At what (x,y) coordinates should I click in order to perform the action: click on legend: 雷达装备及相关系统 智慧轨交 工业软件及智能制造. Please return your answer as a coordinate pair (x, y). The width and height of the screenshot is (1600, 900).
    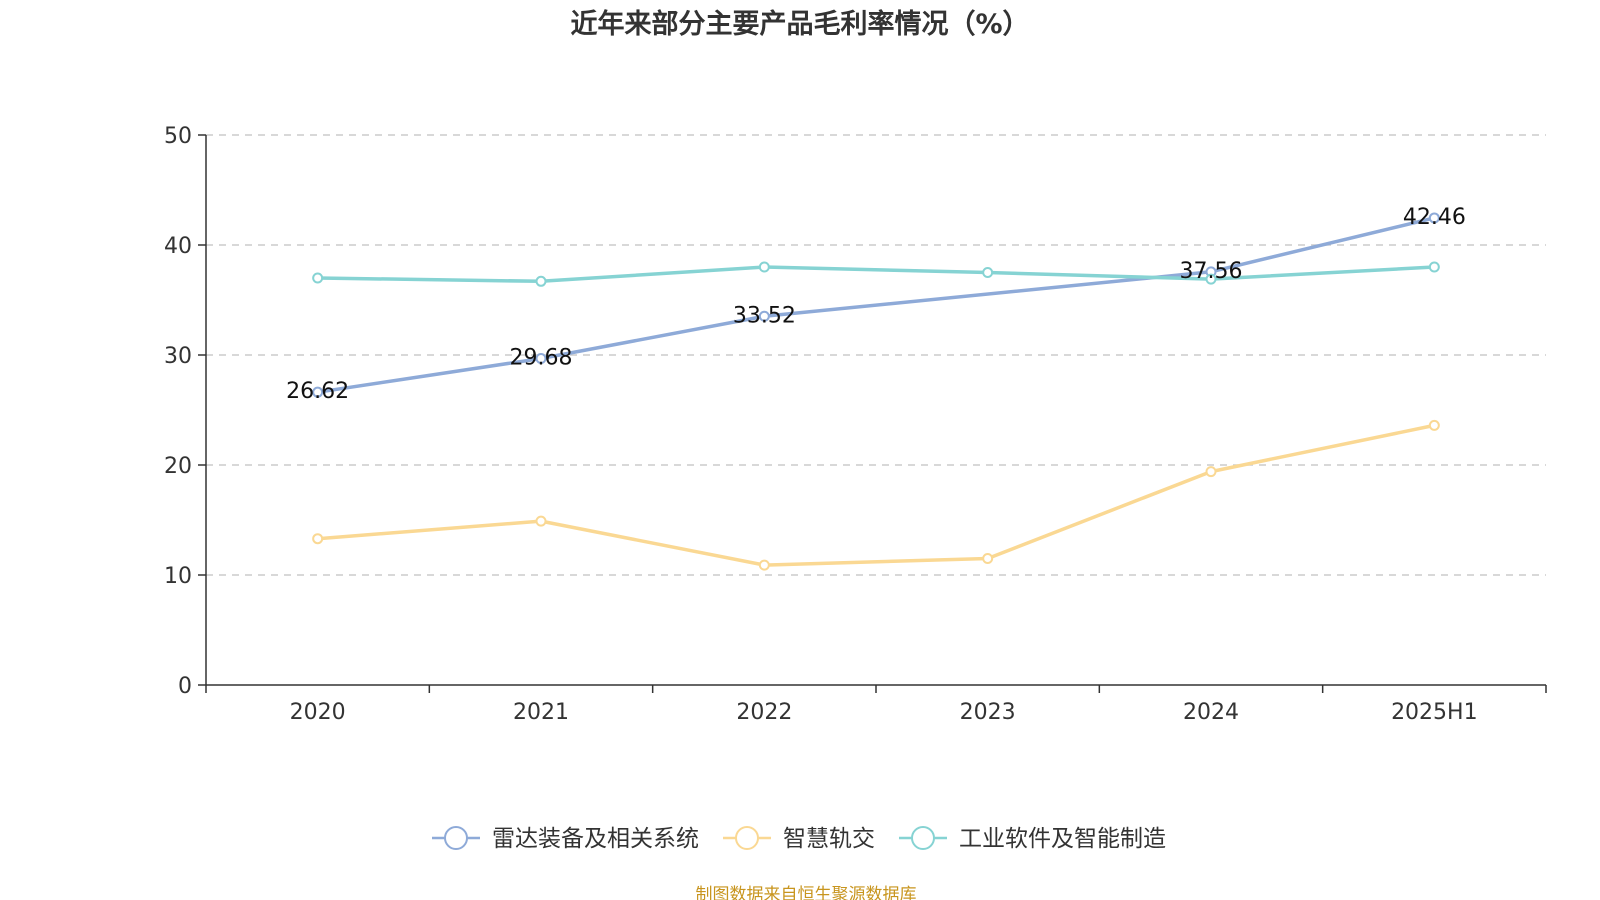
    Looking at the image, I should click on (799, 839).